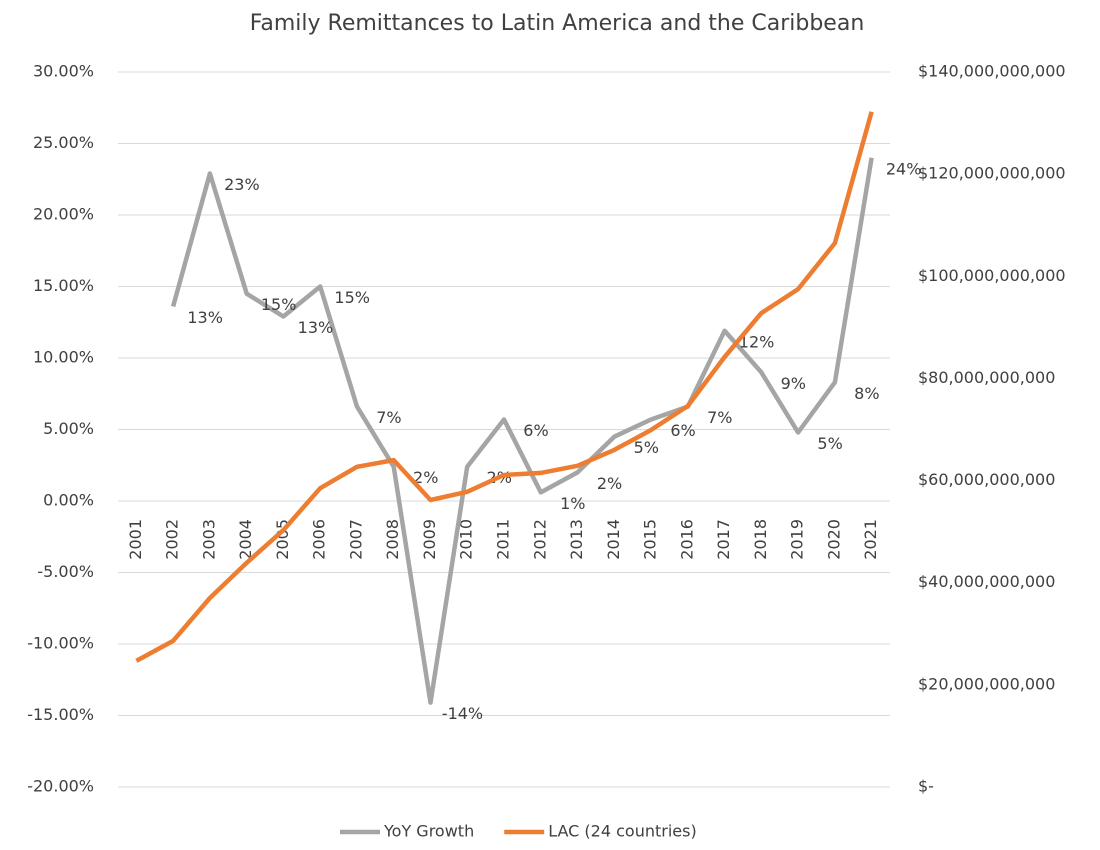 This screenshot has width=1100, height=850. Describe the element at coordinates (172, 539) in the screenshot. I see `x-tick-label: 2002` at that location.